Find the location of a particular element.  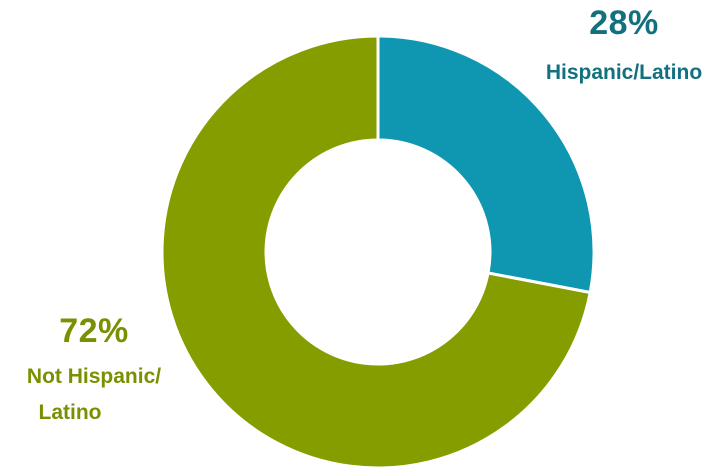

slice-label-not-hispanic-latino-line2: Latino is located at coordinates (70, 412).